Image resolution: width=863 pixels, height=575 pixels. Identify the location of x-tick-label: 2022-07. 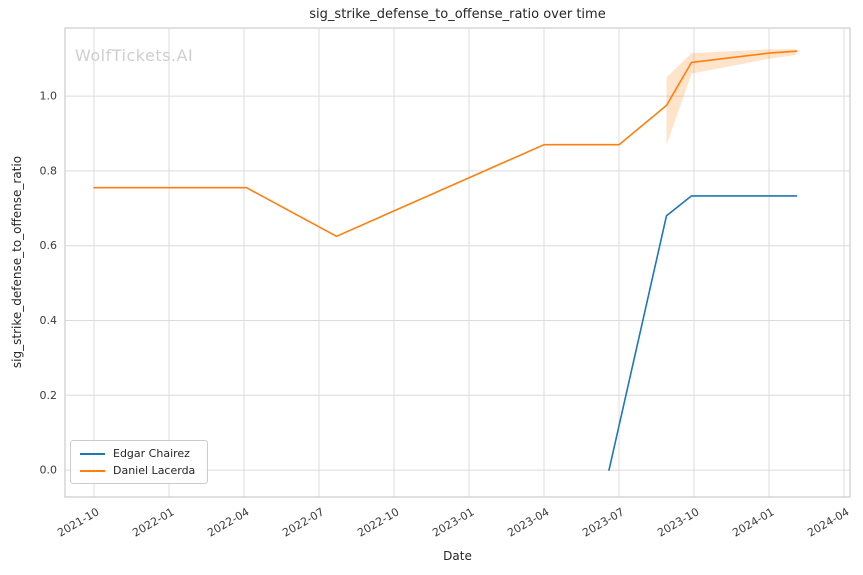
(303, 522).